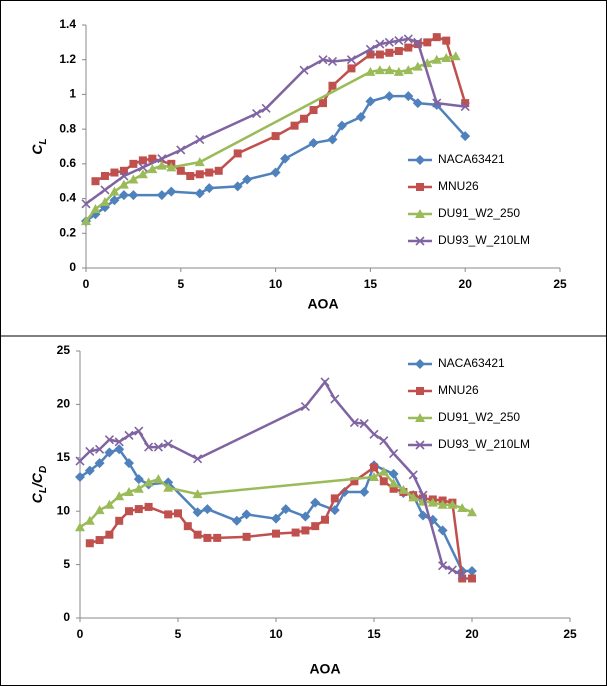 Image resolution: width=607 pixels, height=686 pixels. Describe the element at coordinates (37, 149) in the screenshot. I see `y-axis-label-part: C` at that location.